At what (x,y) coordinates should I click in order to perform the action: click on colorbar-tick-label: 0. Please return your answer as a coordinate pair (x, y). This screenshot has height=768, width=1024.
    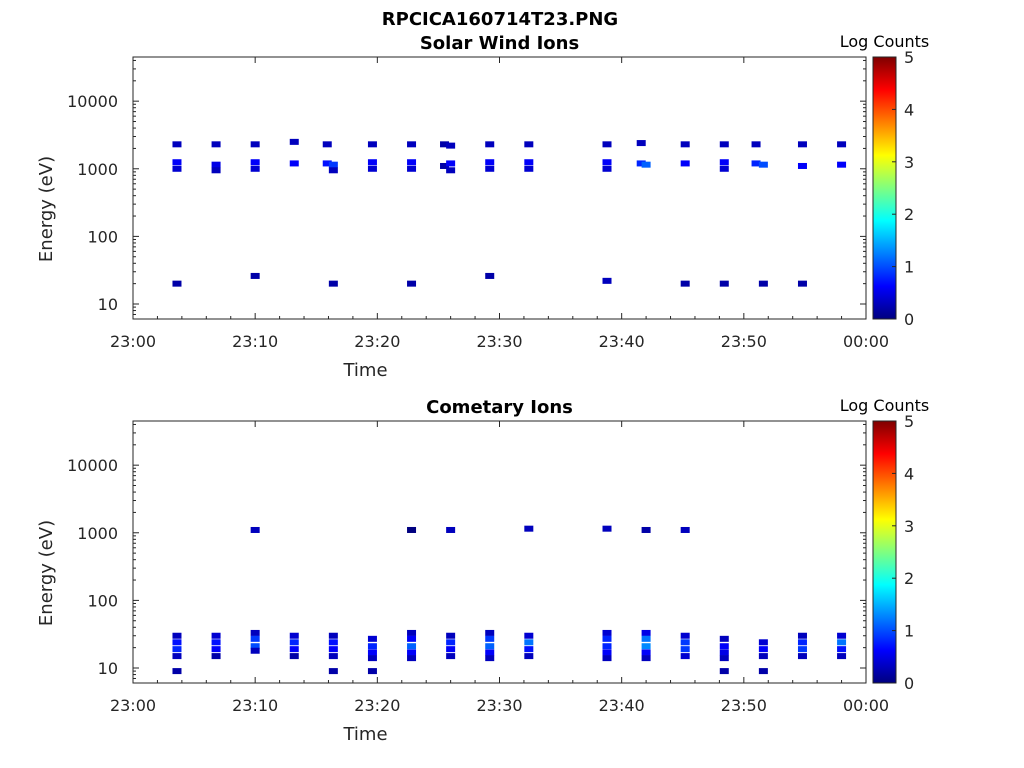
    Looking at the image, I should click on (909, 319).